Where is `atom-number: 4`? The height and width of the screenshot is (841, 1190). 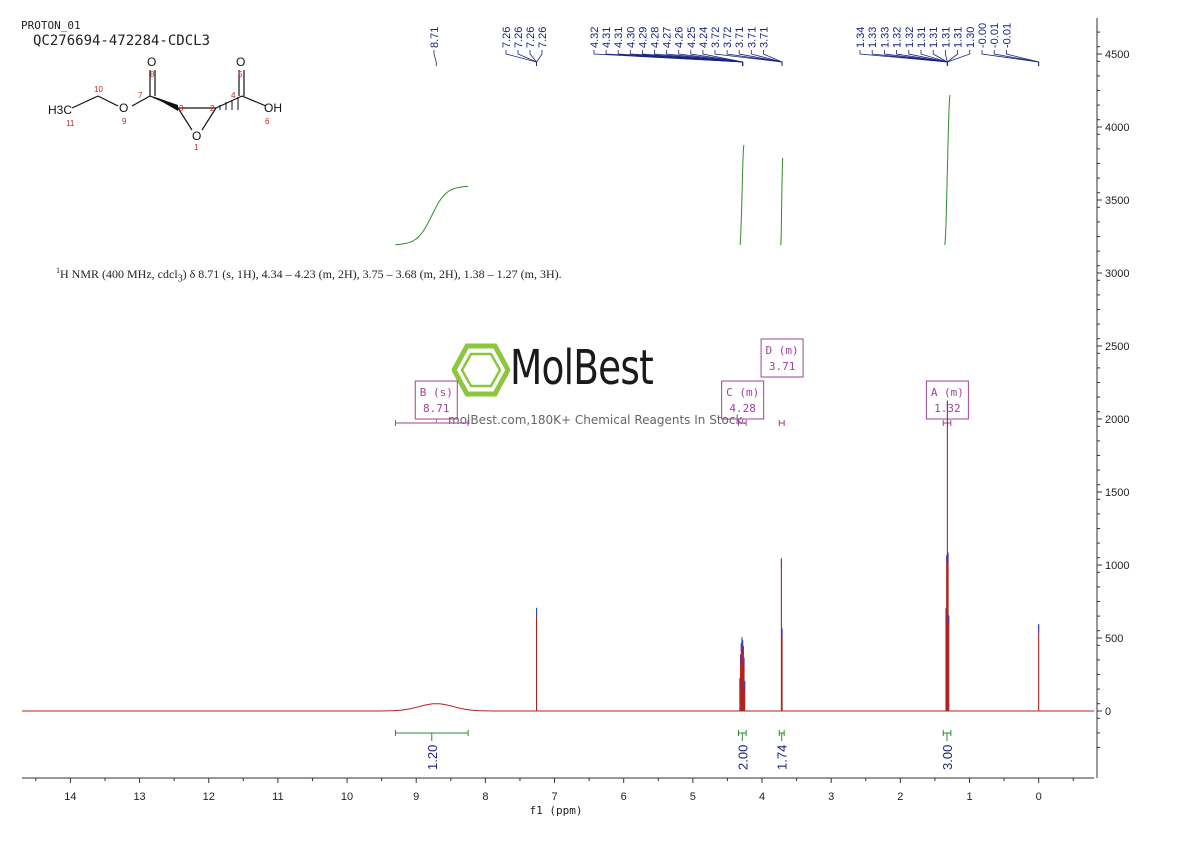
atom-number: 4 is located at coordinates (233, 95).